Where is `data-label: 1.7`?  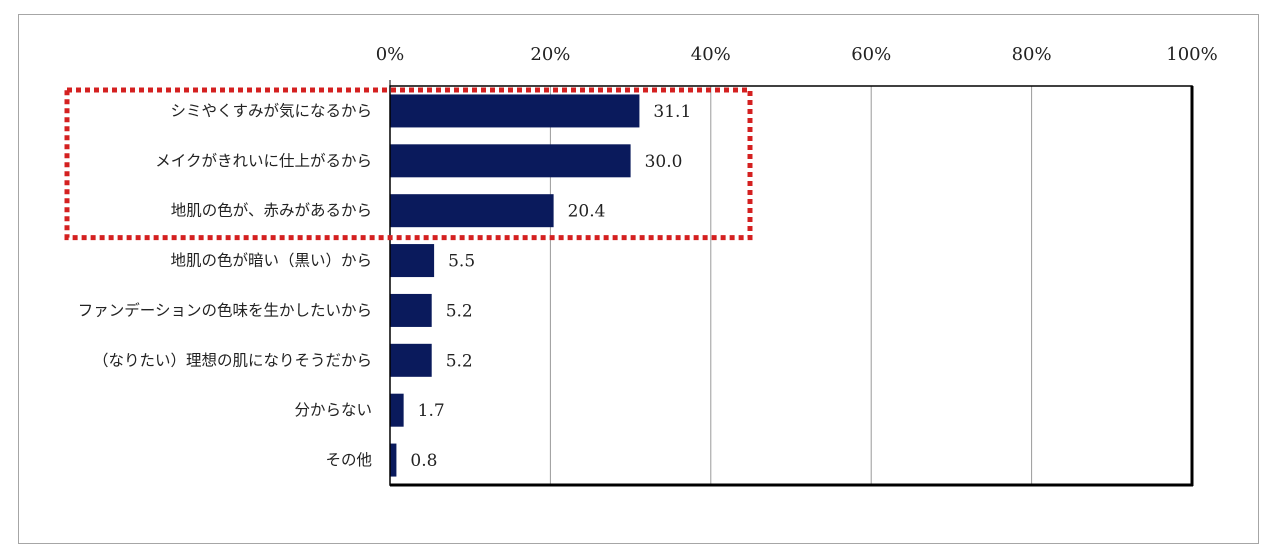
data-label: 1.7 is located at coordinates (431, 411).